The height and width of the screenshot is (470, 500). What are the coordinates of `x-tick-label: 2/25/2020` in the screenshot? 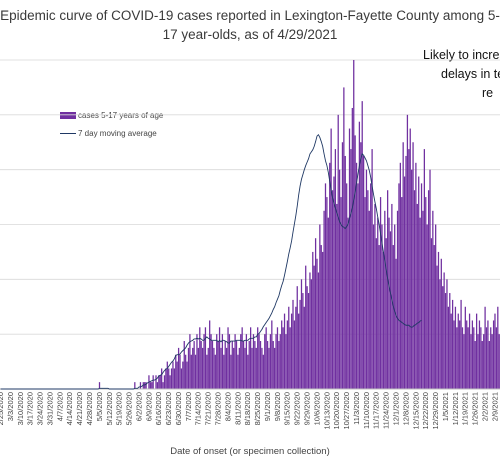 It's located at (2, 408).